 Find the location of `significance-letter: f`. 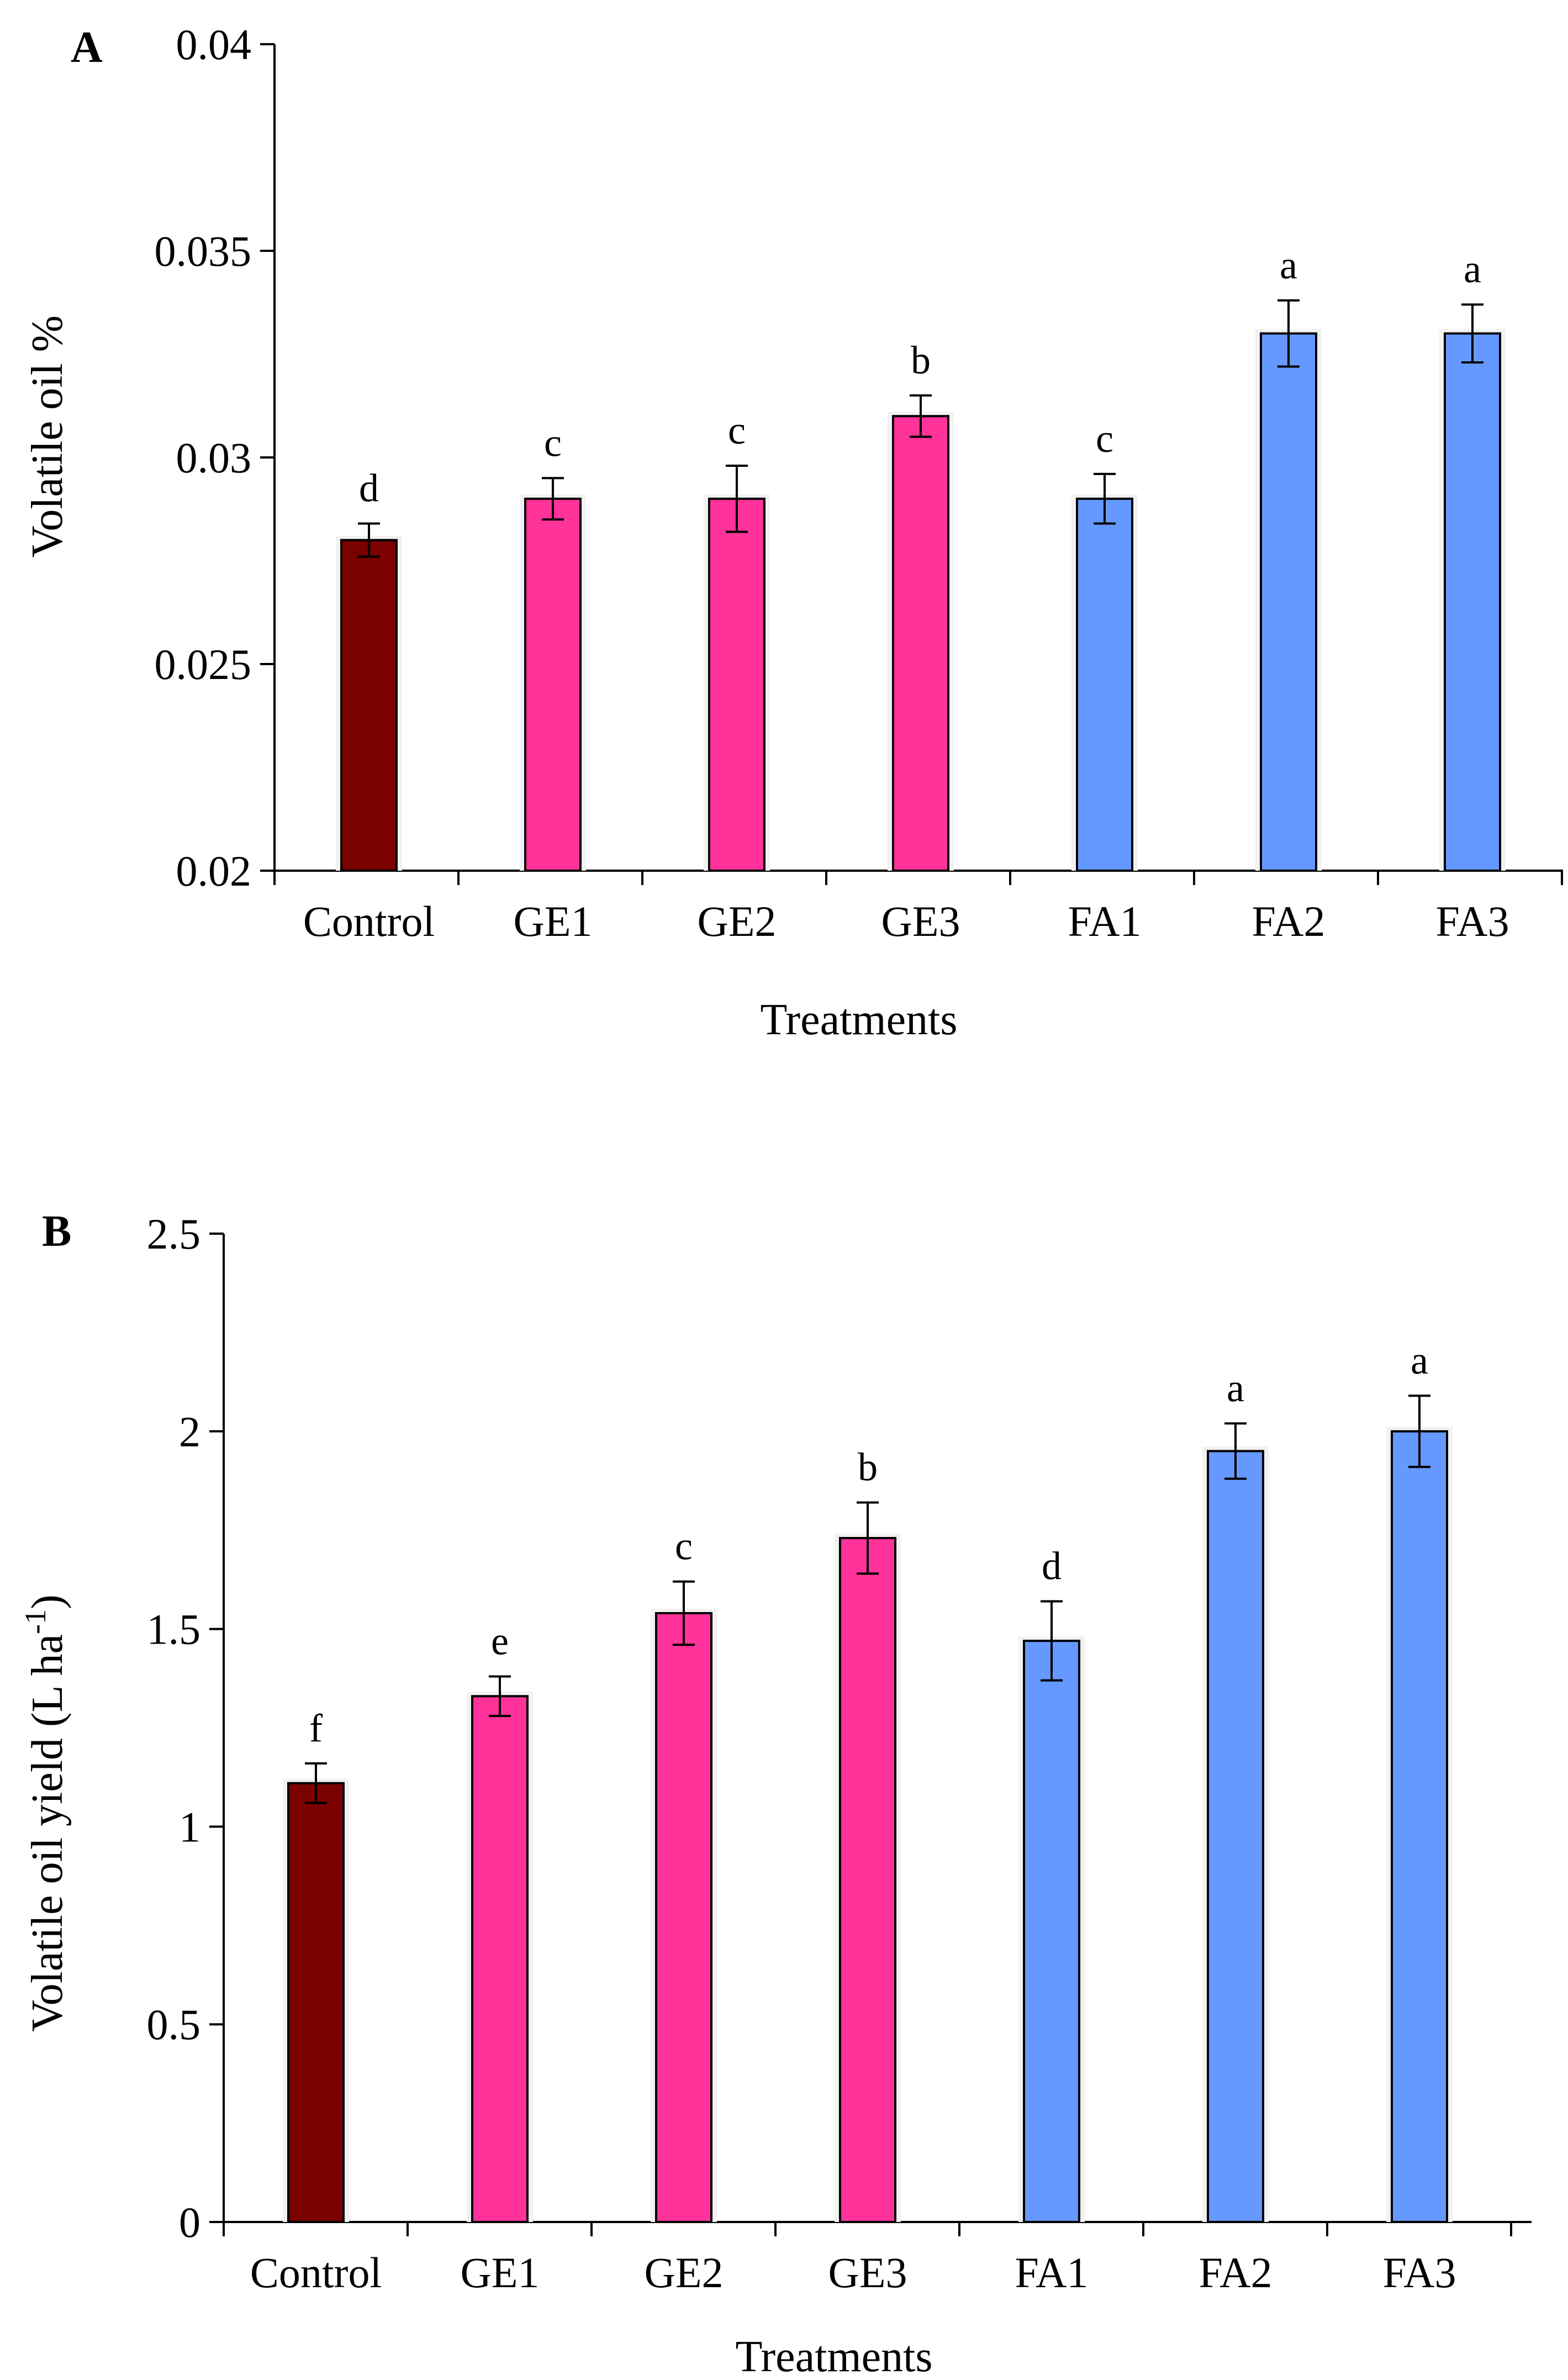

significance-letter: f is located at coordinates (316, 1728).